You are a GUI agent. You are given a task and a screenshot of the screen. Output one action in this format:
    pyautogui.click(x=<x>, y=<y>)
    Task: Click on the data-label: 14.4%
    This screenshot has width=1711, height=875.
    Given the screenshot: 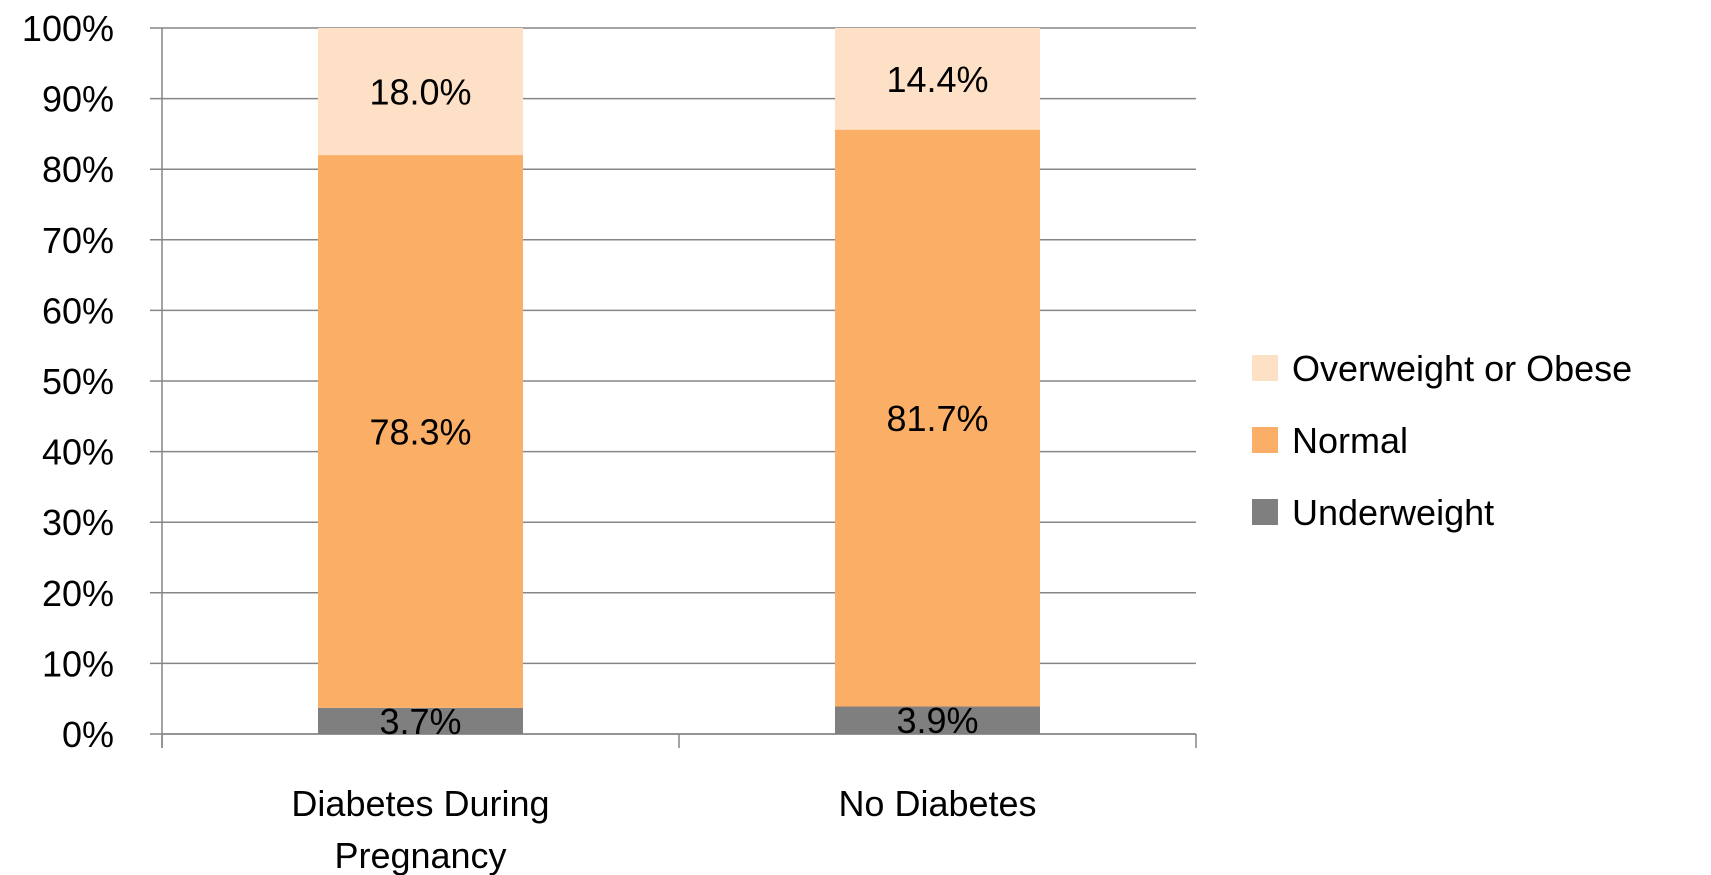 What is the action you would take?
    pyautogui.click(x=937, y=79)
    